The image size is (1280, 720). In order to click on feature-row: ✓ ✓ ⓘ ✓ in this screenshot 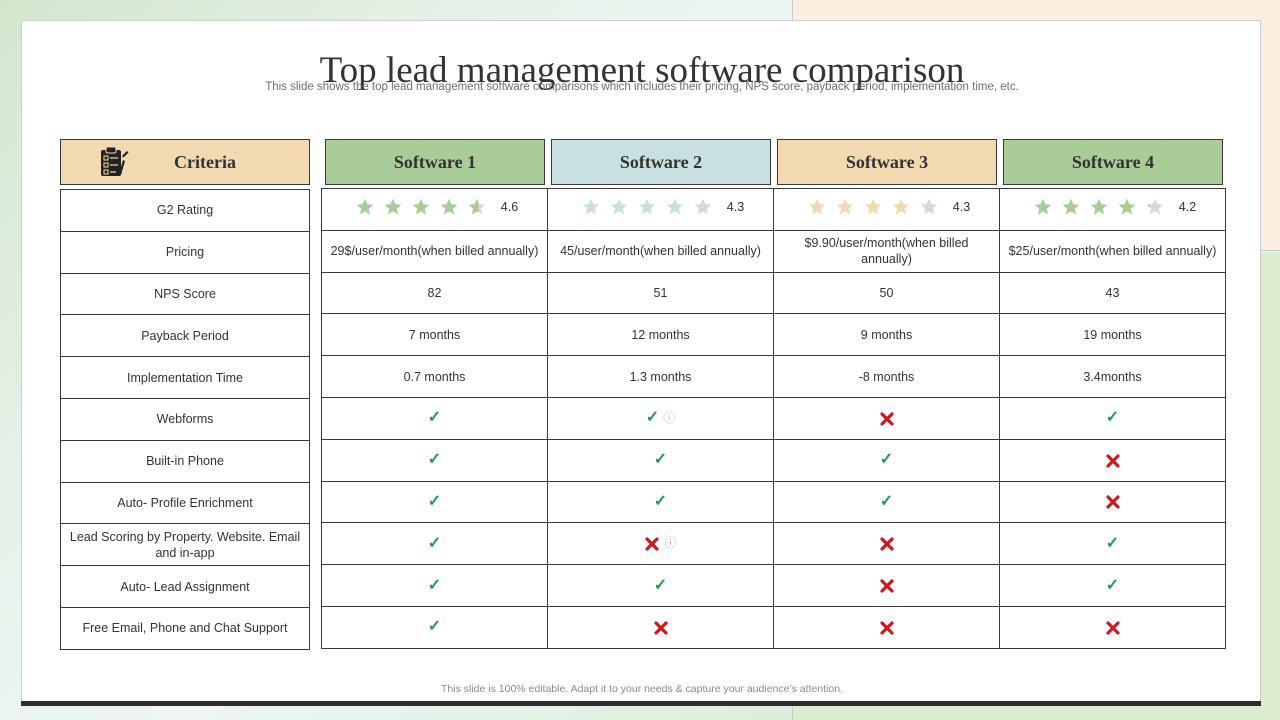, I will do `click(773, 418)`.